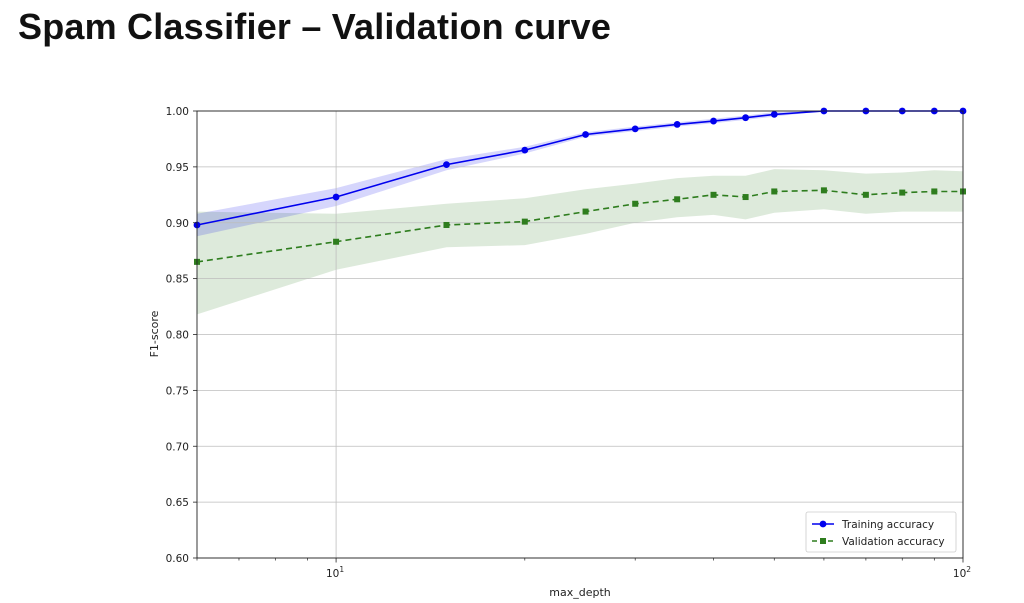  Describe the element at coordinates (177, 391) in the screenshot. I see `y-tick-label: 0.75` at that location.